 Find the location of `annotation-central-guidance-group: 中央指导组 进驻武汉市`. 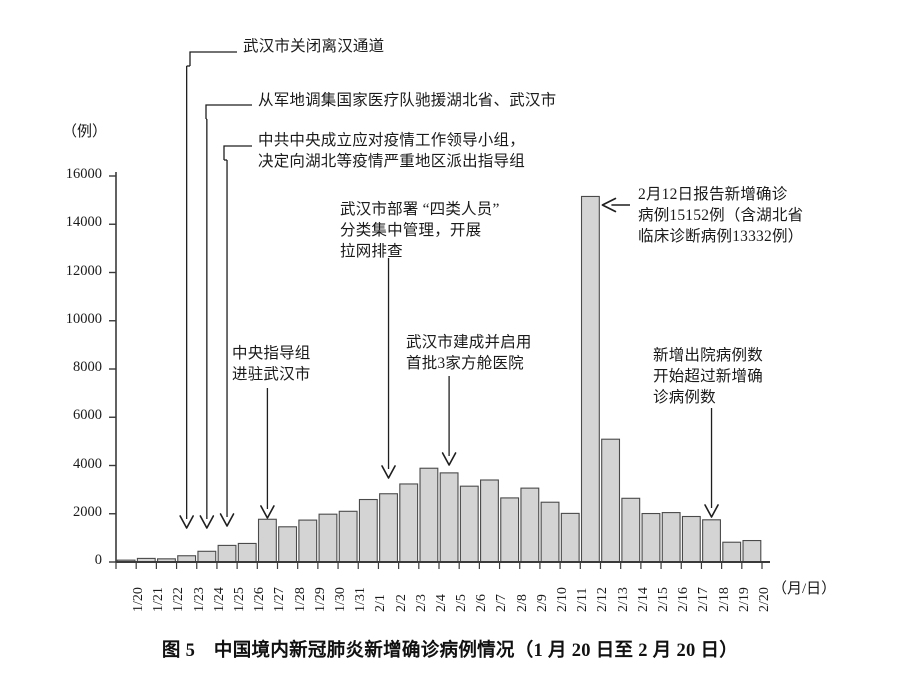

annotation-central-guidance-group: 中央指导组 进驻武汉市 is located at coordinates (271, 364).